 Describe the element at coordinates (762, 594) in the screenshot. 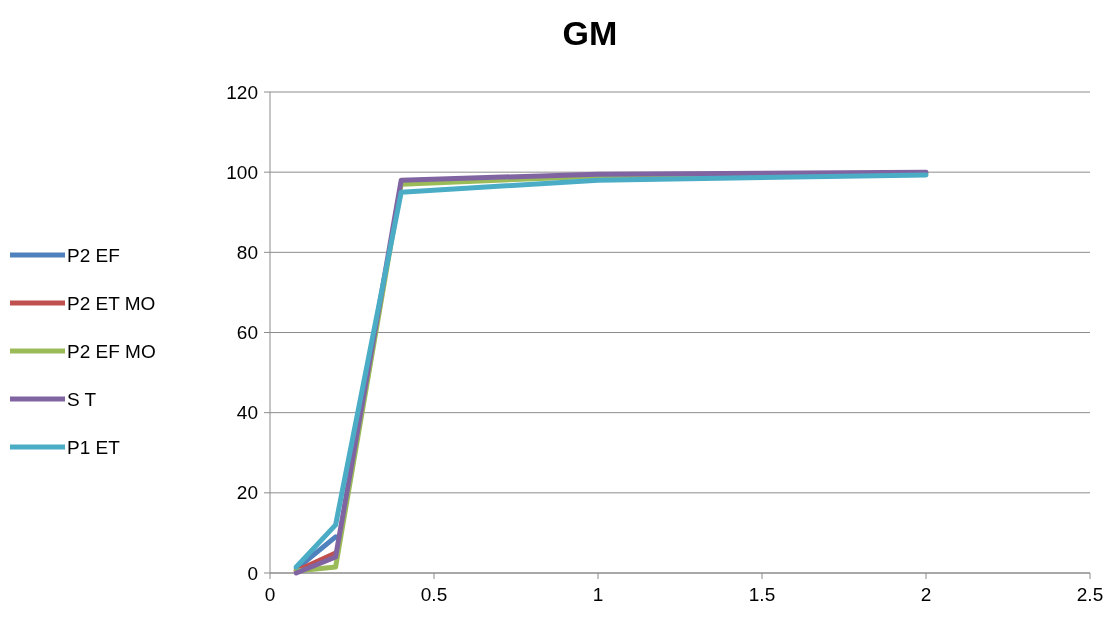

I see `x-tick-label: 1.5` at that location.